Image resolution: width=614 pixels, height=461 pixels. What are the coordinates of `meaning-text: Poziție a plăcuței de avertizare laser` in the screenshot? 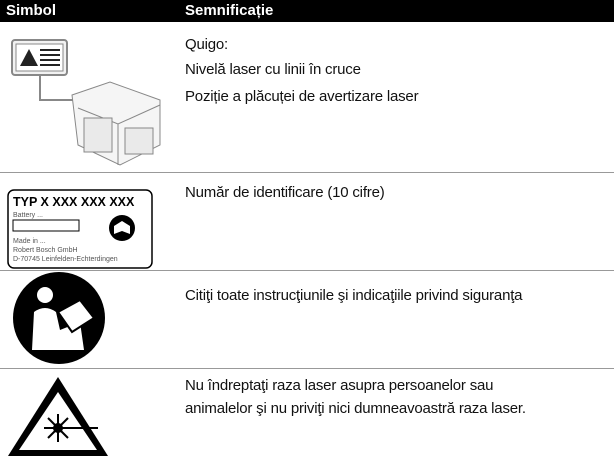 It's located at (302, 96).